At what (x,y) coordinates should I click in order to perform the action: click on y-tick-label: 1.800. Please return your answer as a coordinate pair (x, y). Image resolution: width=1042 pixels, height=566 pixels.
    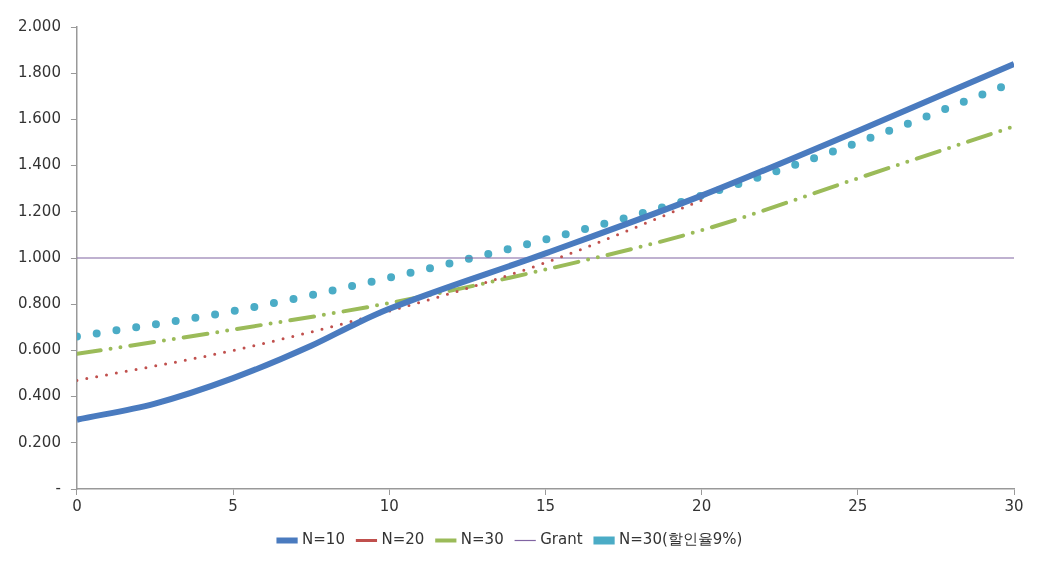
    Looking at the image, I should click on (39, 72).